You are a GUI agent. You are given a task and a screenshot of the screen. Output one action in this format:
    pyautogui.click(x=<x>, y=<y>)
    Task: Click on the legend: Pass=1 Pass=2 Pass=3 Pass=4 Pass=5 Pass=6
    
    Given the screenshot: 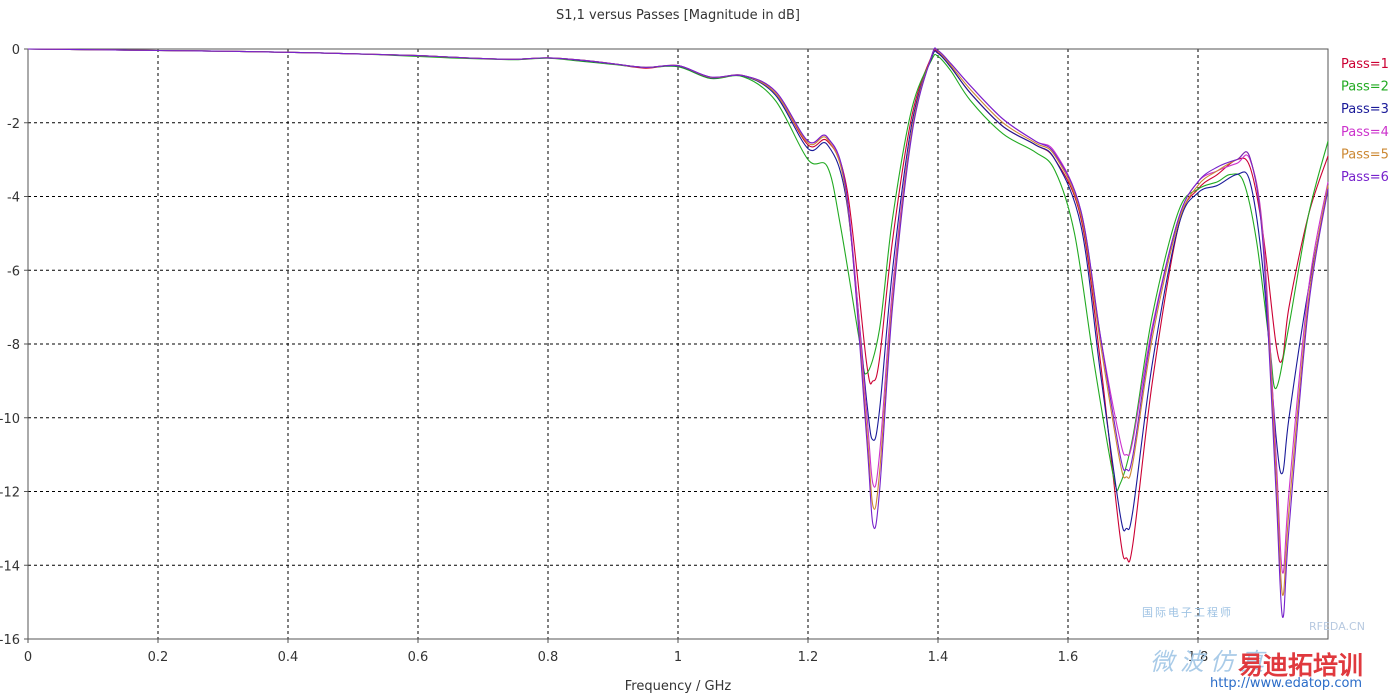 What is the action you would take?
    pyautogui.click(x=1365, y=121)
    